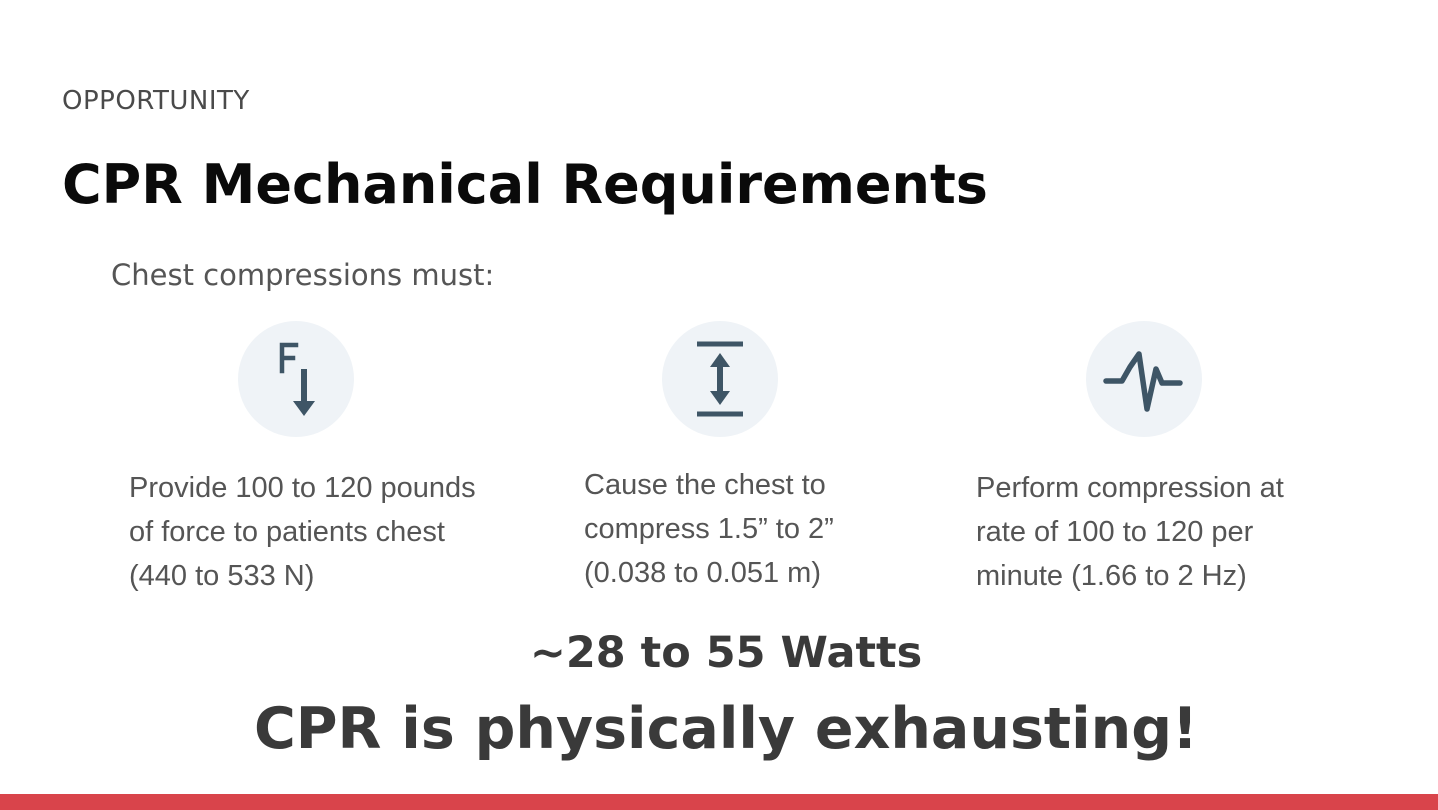 The image size is (1438, 810). What do you see at coordinates (702, 573) in the screenshot?
I see `requirement-depth-line: (0.038 to 0.051 m)` at bounding box center [702, 573].